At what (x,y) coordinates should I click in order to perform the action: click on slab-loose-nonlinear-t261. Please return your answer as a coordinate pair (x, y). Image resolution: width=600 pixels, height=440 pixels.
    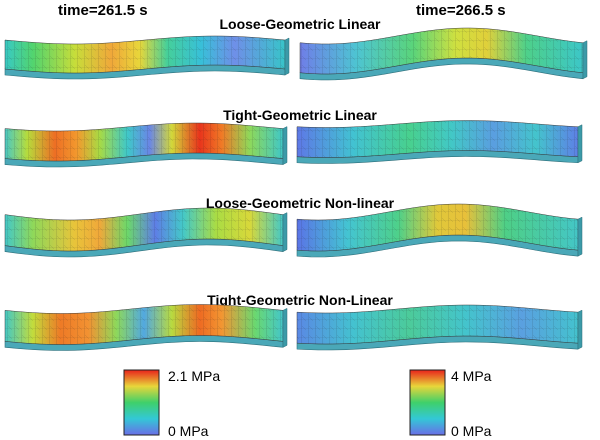
    Looking at the image, I should click on (146, 232).